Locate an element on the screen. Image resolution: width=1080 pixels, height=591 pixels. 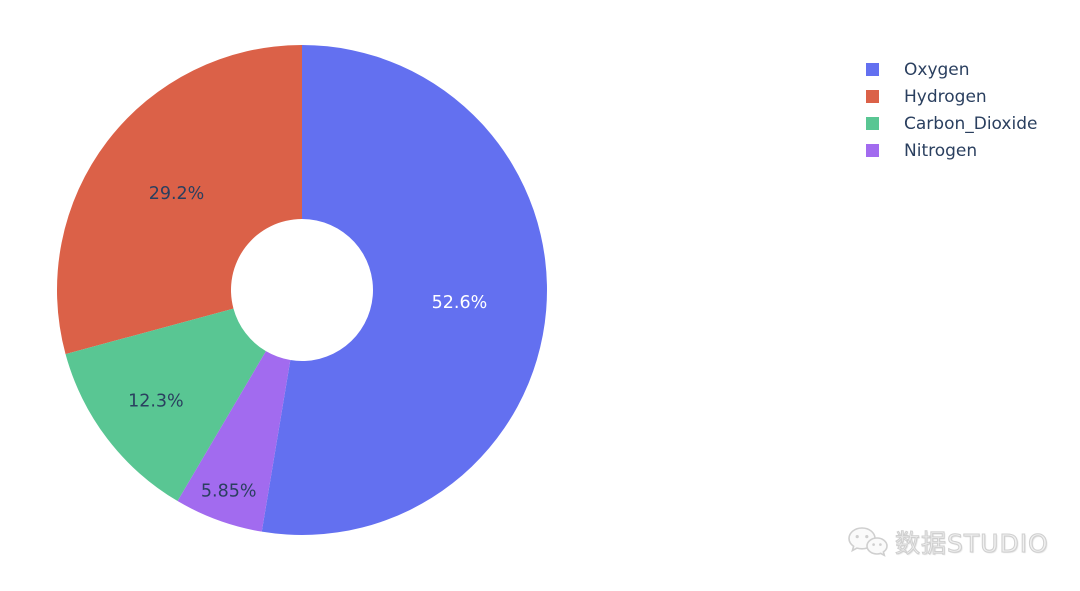
legend-swatch-nitrogen is located at coordinates (872, 150).